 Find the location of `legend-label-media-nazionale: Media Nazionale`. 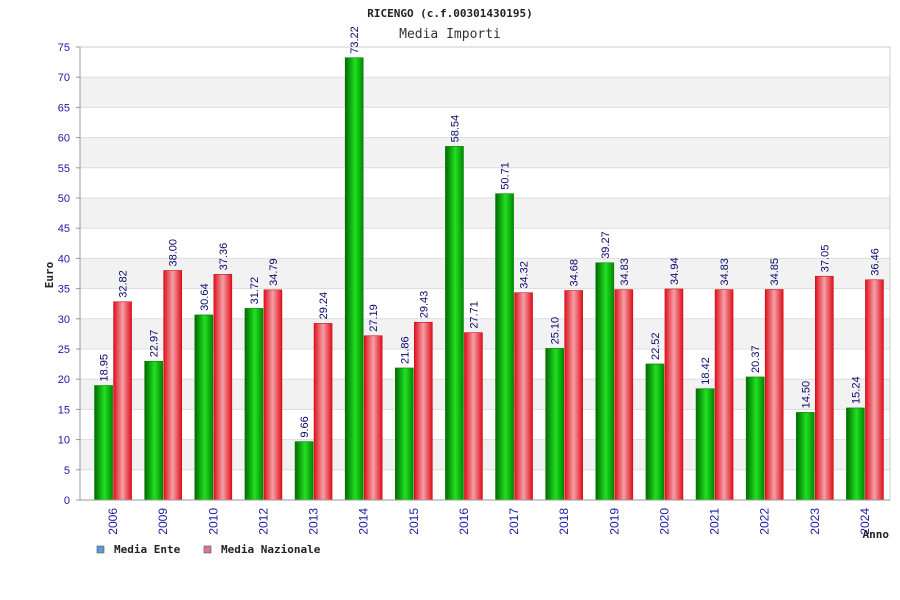

legend-label-media-nazionale: Media Nazionale is located at coordinates (271, 549).